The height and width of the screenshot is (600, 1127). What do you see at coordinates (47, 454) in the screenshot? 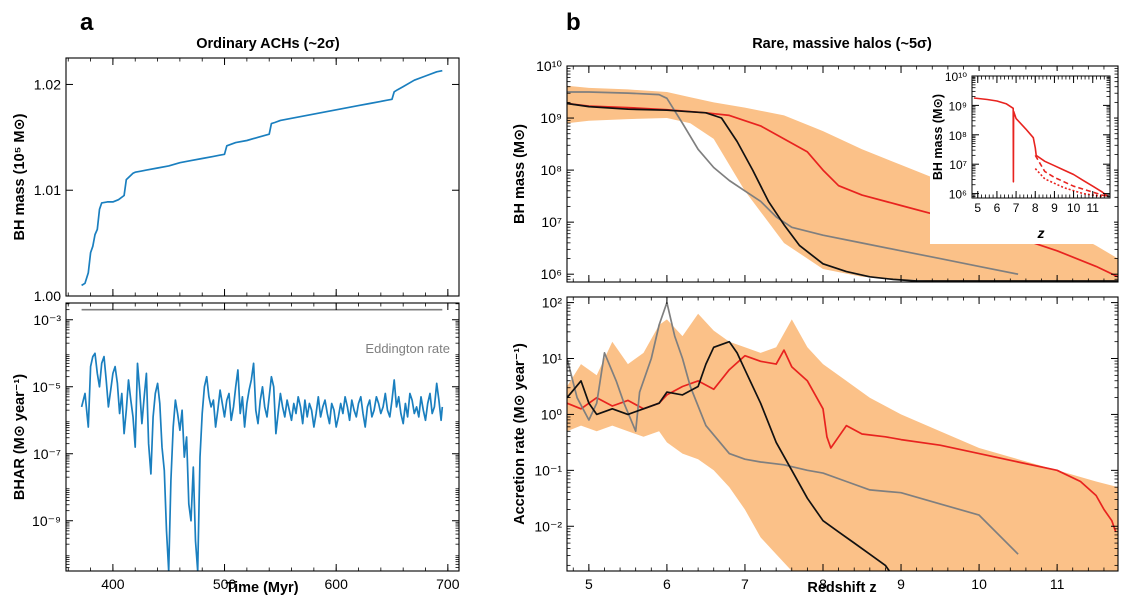
I see `y-tick-label: 10⁻⁷` at bounding box center [47, 454].